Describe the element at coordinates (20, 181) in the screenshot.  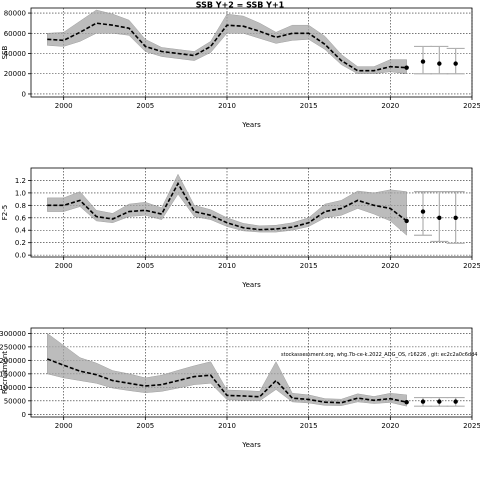
I see `y-tick-label: 1.2` at that location.